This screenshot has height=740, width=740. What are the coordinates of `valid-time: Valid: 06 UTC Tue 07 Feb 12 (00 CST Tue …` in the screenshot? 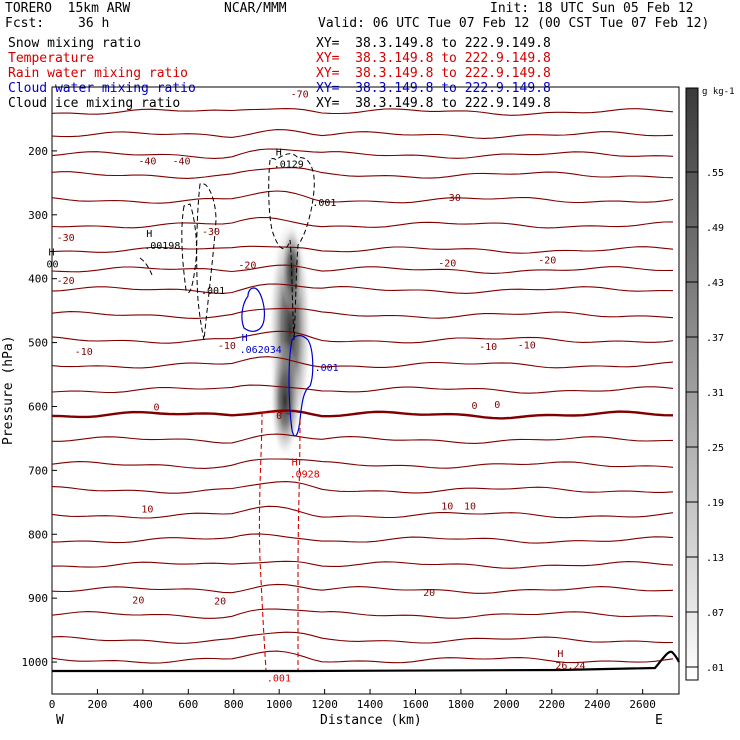 It's located at (514, 23).